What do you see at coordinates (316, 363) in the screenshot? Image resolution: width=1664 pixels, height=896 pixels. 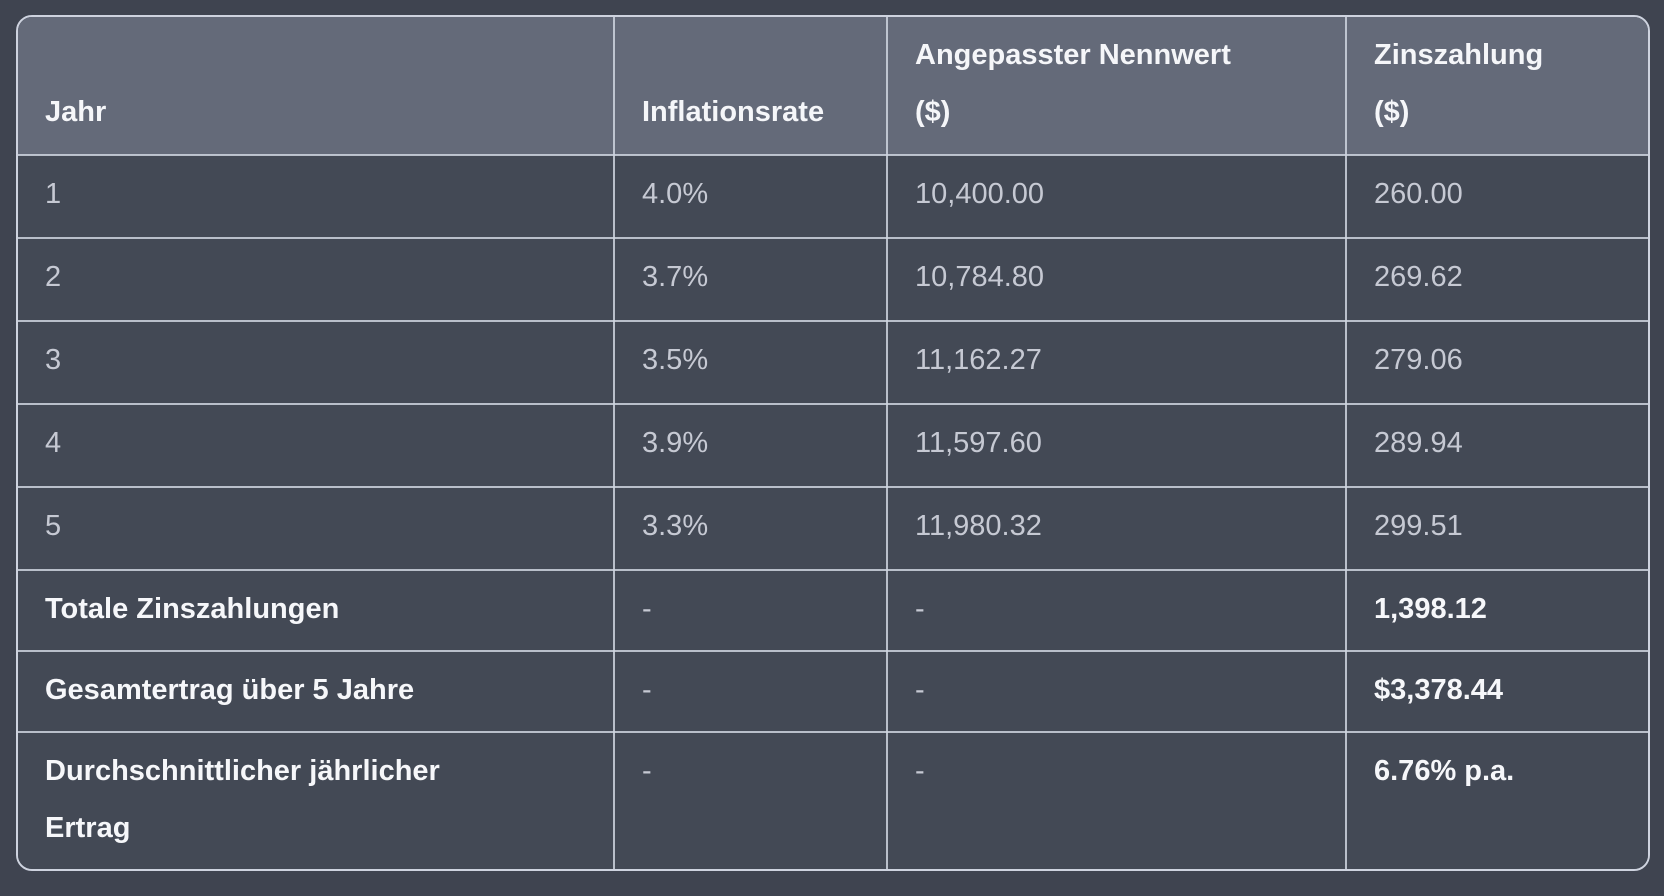 I see `cell-year: 3` at bounding box center [316, 363].